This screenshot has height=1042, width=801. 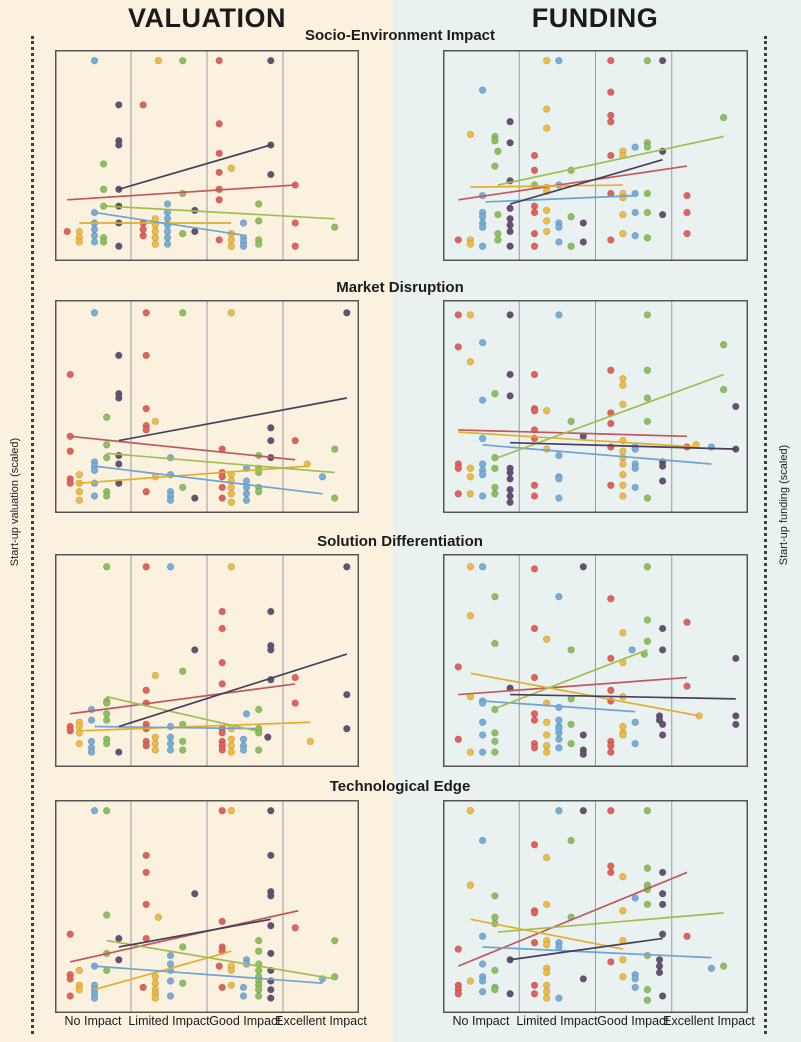 I want to click on trend-line-purple, so click(x=232, y=419).